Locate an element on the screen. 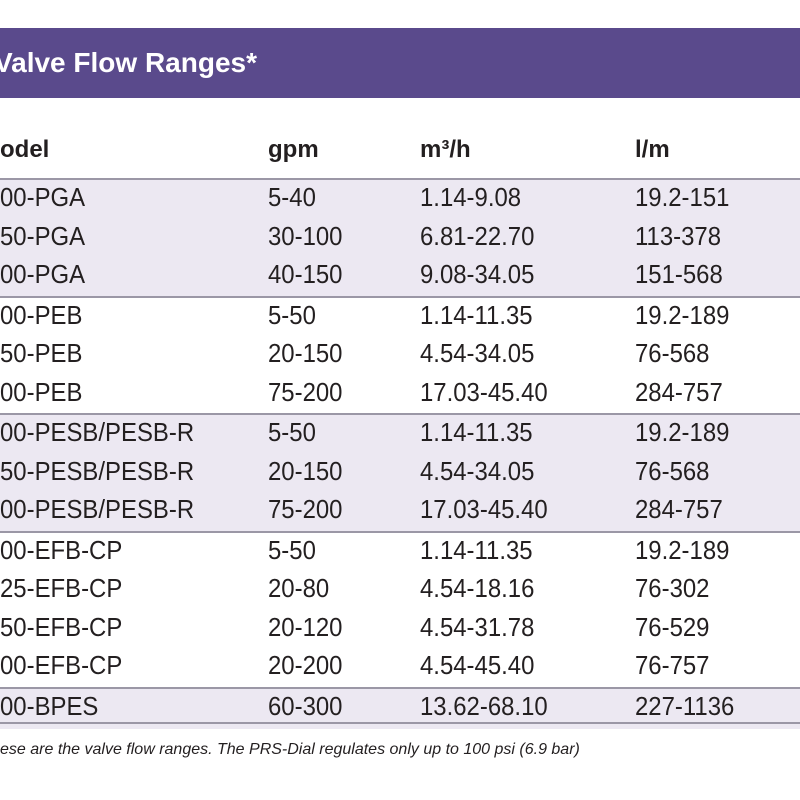  column-header: l/m is located at coordinates (652, 149).